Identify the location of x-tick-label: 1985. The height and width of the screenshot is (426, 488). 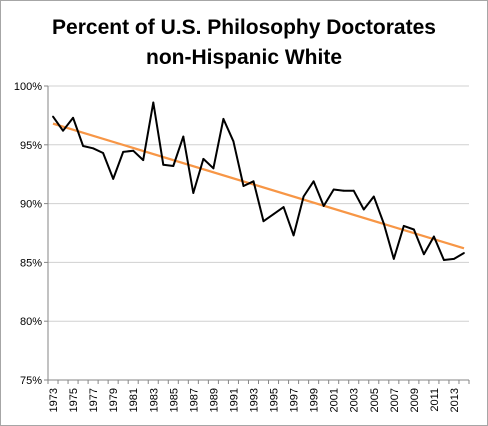
(174, 400).